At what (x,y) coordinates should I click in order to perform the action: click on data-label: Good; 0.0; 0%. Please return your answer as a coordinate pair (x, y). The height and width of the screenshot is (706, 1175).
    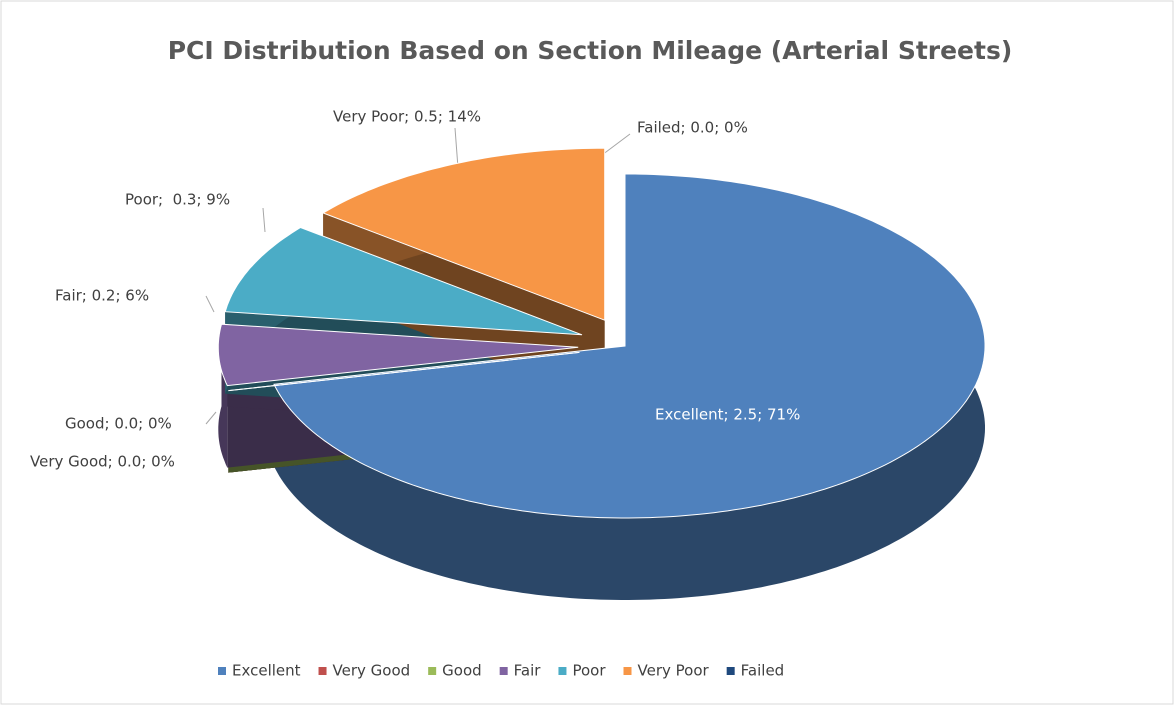
    Looking at the image, I should click on (118, 424).